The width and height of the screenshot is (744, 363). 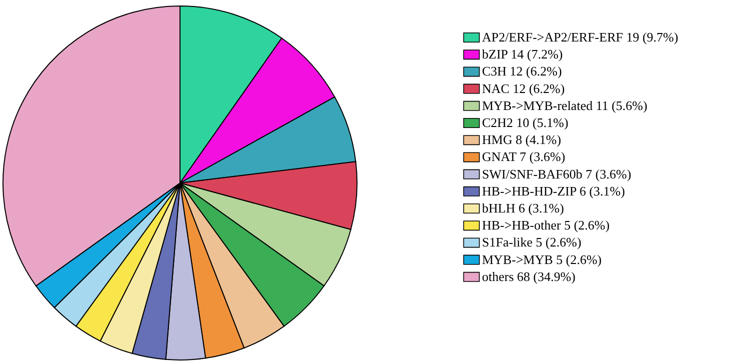 What do you see at coordinates (546, 225) in the screenshot?
I see `legend-label: HB->HB-other 5 (2.6%)` at bounding box center [546, 225].